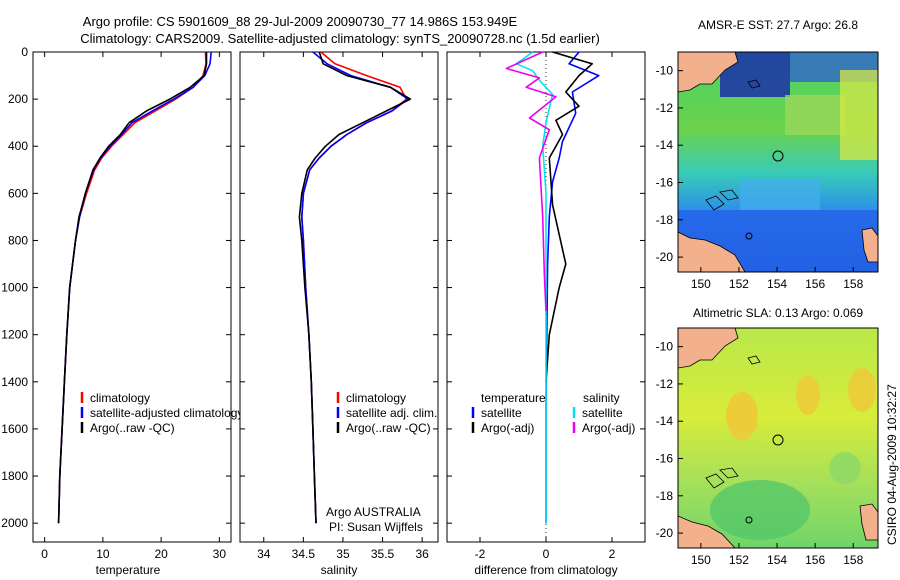 This screenshot has height=580, width=900. I want to click on series-line-salinity-satellite, so click(534, 287).